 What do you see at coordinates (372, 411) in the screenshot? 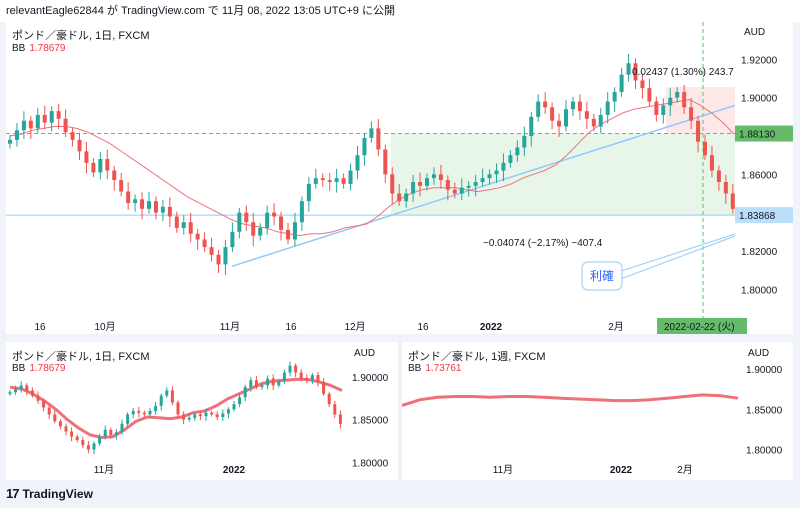
I see `daily-price-axis-bg` at bounding box center [372, 411].